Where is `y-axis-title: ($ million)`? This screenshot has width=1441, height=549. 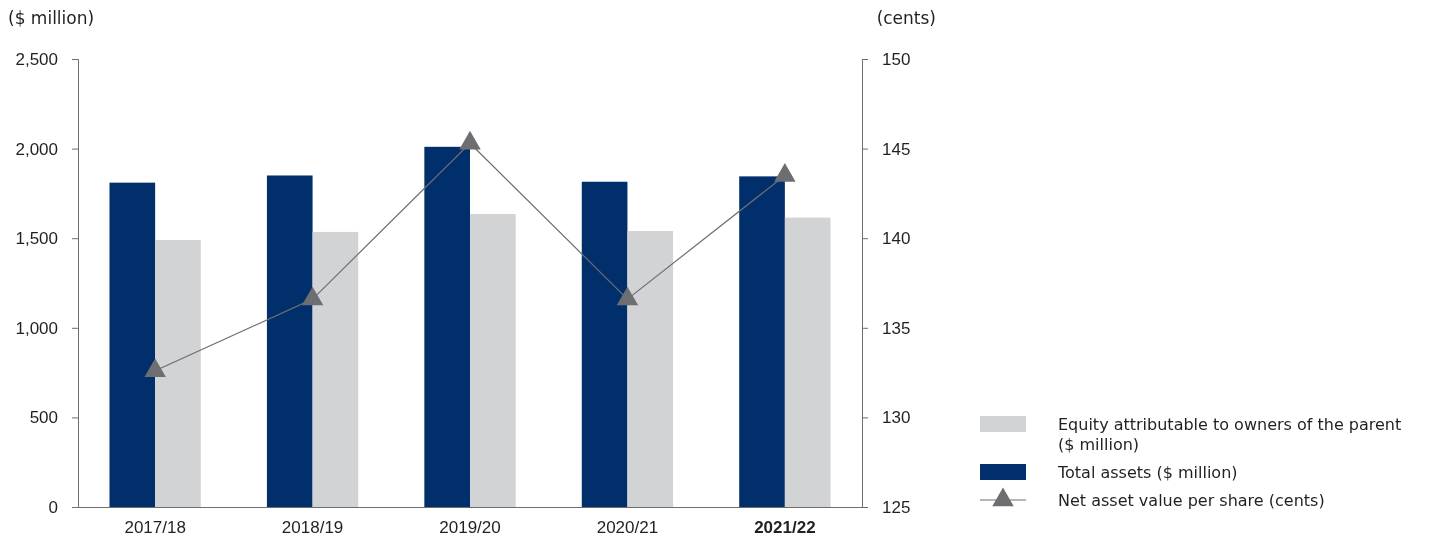 y-axis-title: ($ million) is located at coordinates (51, 18).